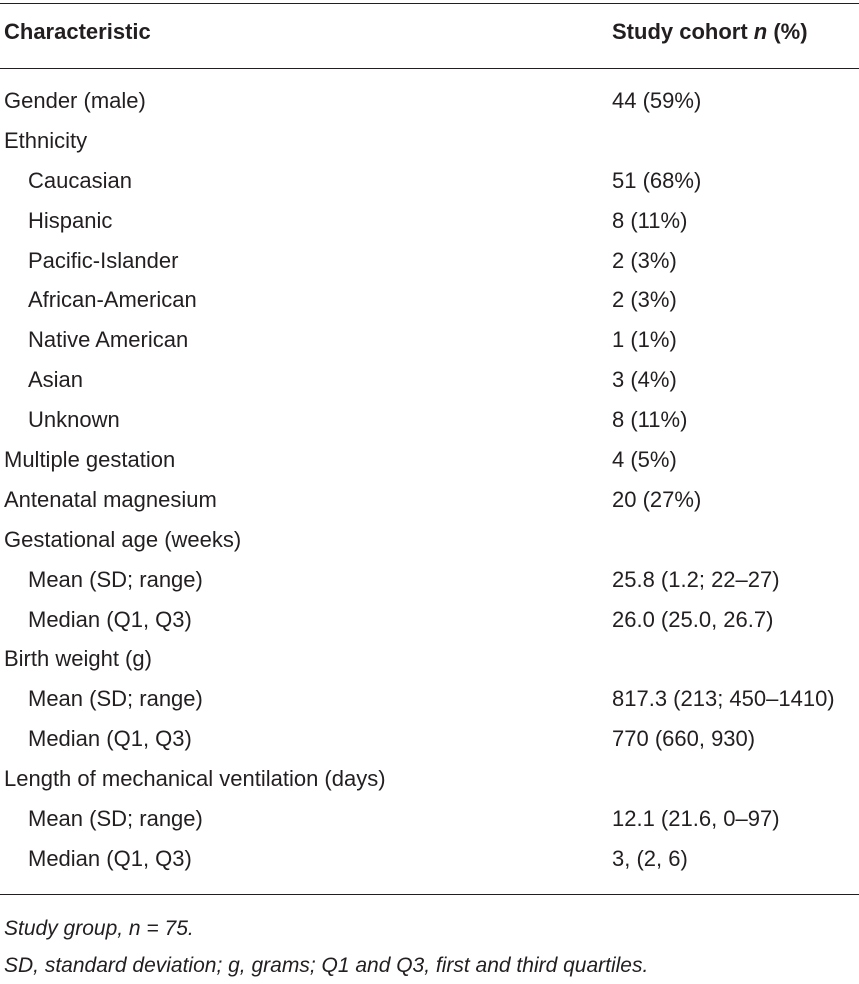 Image resolution: width=859 pixels, height=984 pixels. I want to click on table-row: African-American 2 (3%), so click(429, 300).